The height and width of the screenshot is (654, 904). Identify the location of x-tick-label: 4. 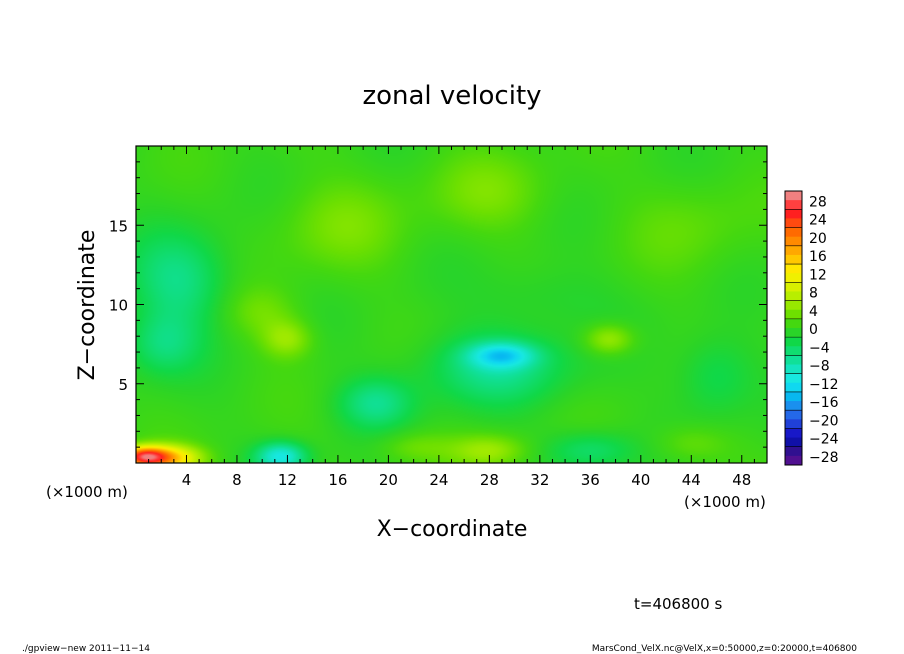
(187, 480).